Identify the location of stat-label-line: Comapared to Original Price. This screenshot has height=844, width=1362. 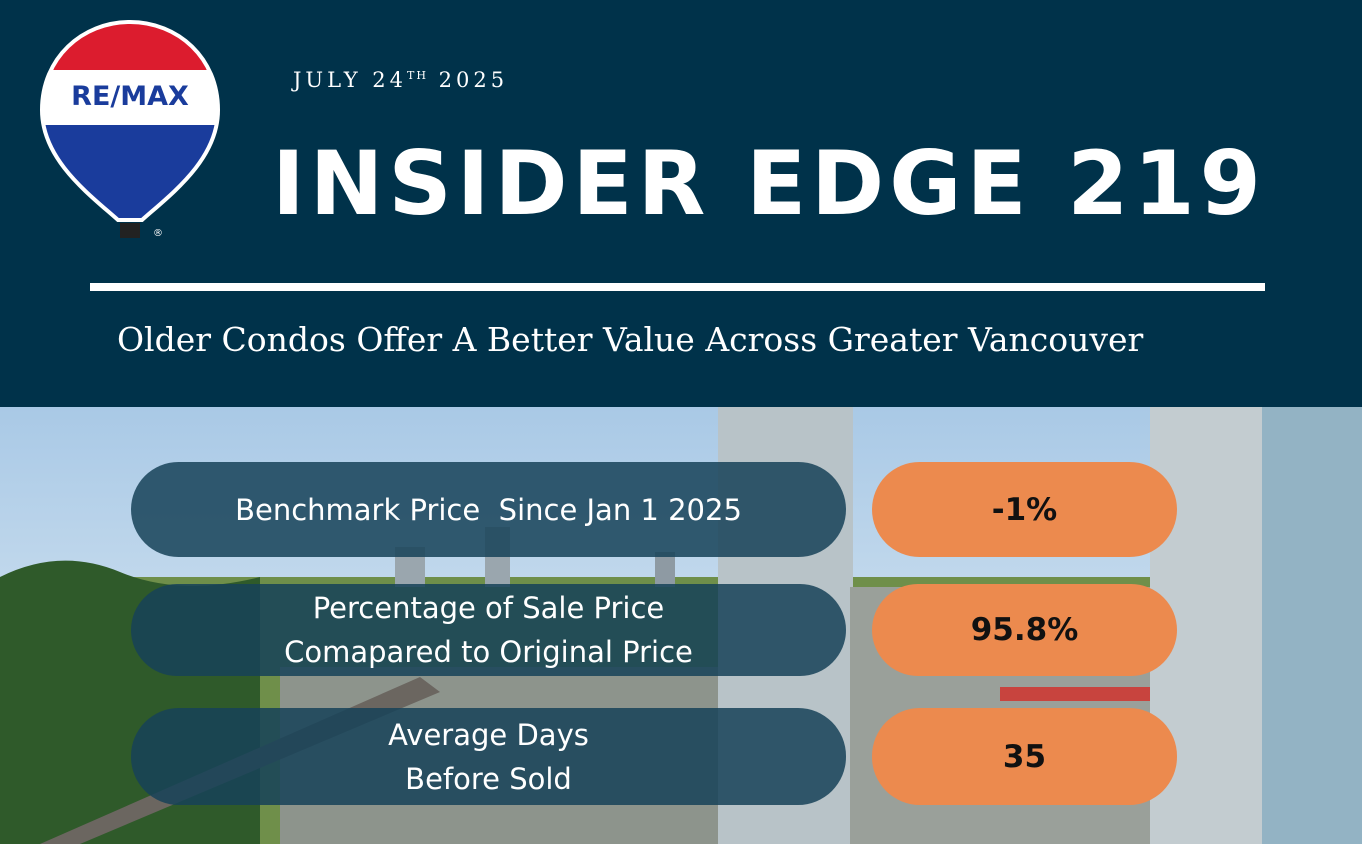
(488, 652).